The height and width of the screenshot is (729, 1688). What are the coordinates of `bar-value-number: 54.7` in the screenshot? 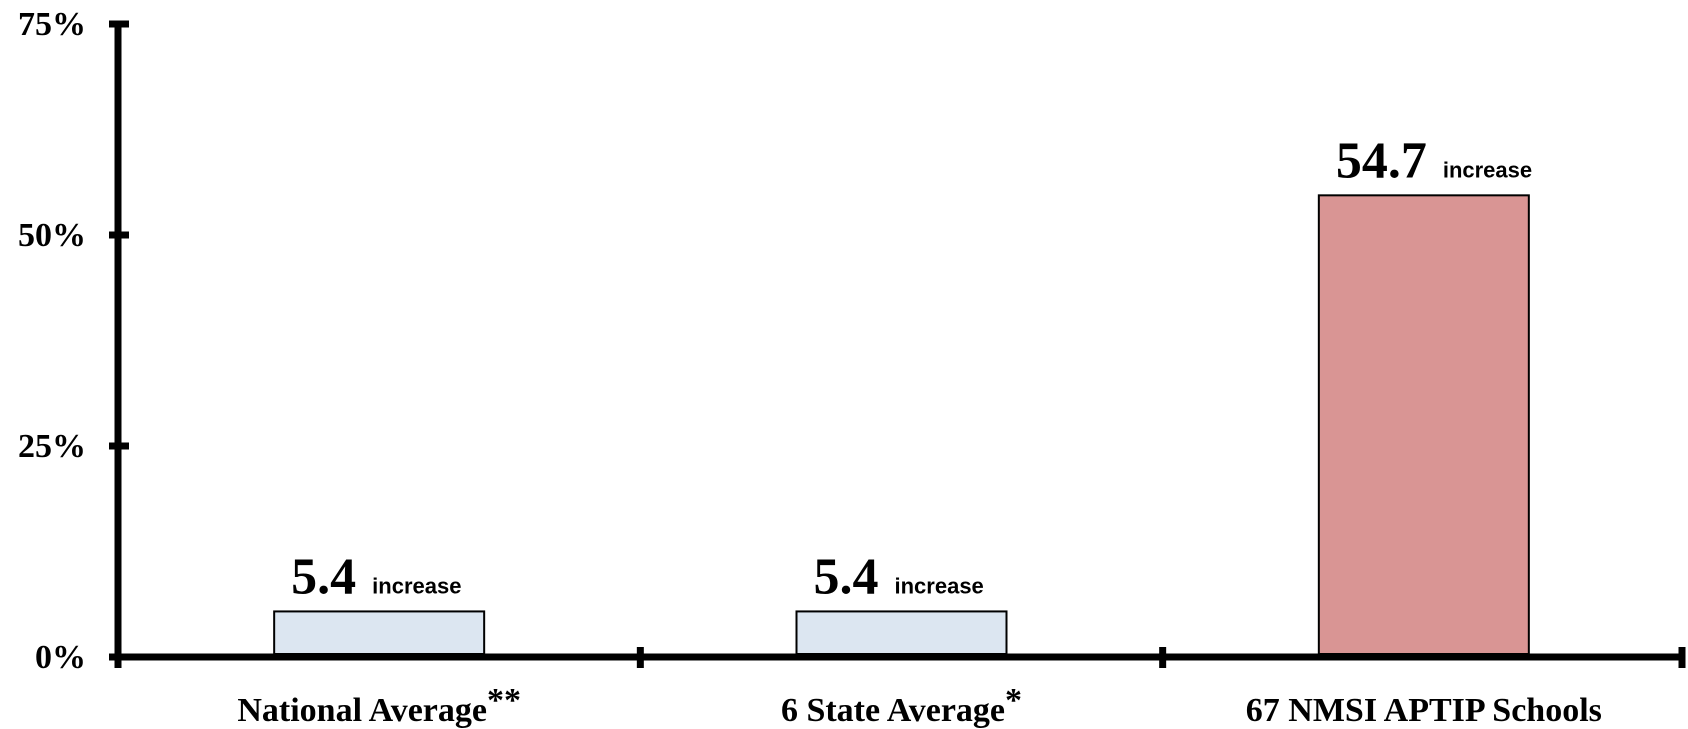 It's located at (1381, 160).